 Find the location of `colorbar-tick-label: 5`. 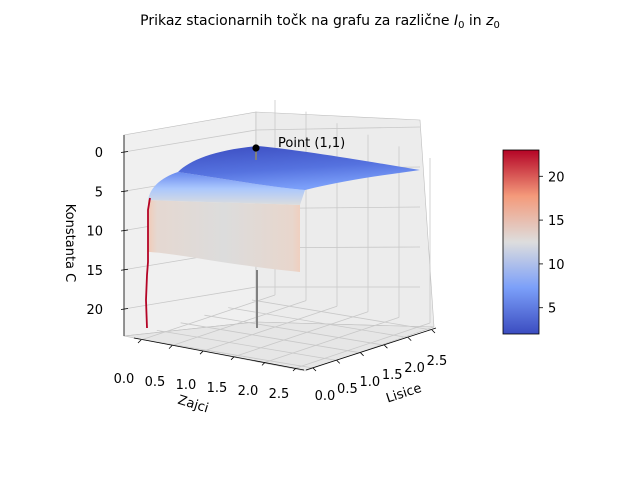

colorbar-tick-label: 5 is located at coordinates (552, 309).